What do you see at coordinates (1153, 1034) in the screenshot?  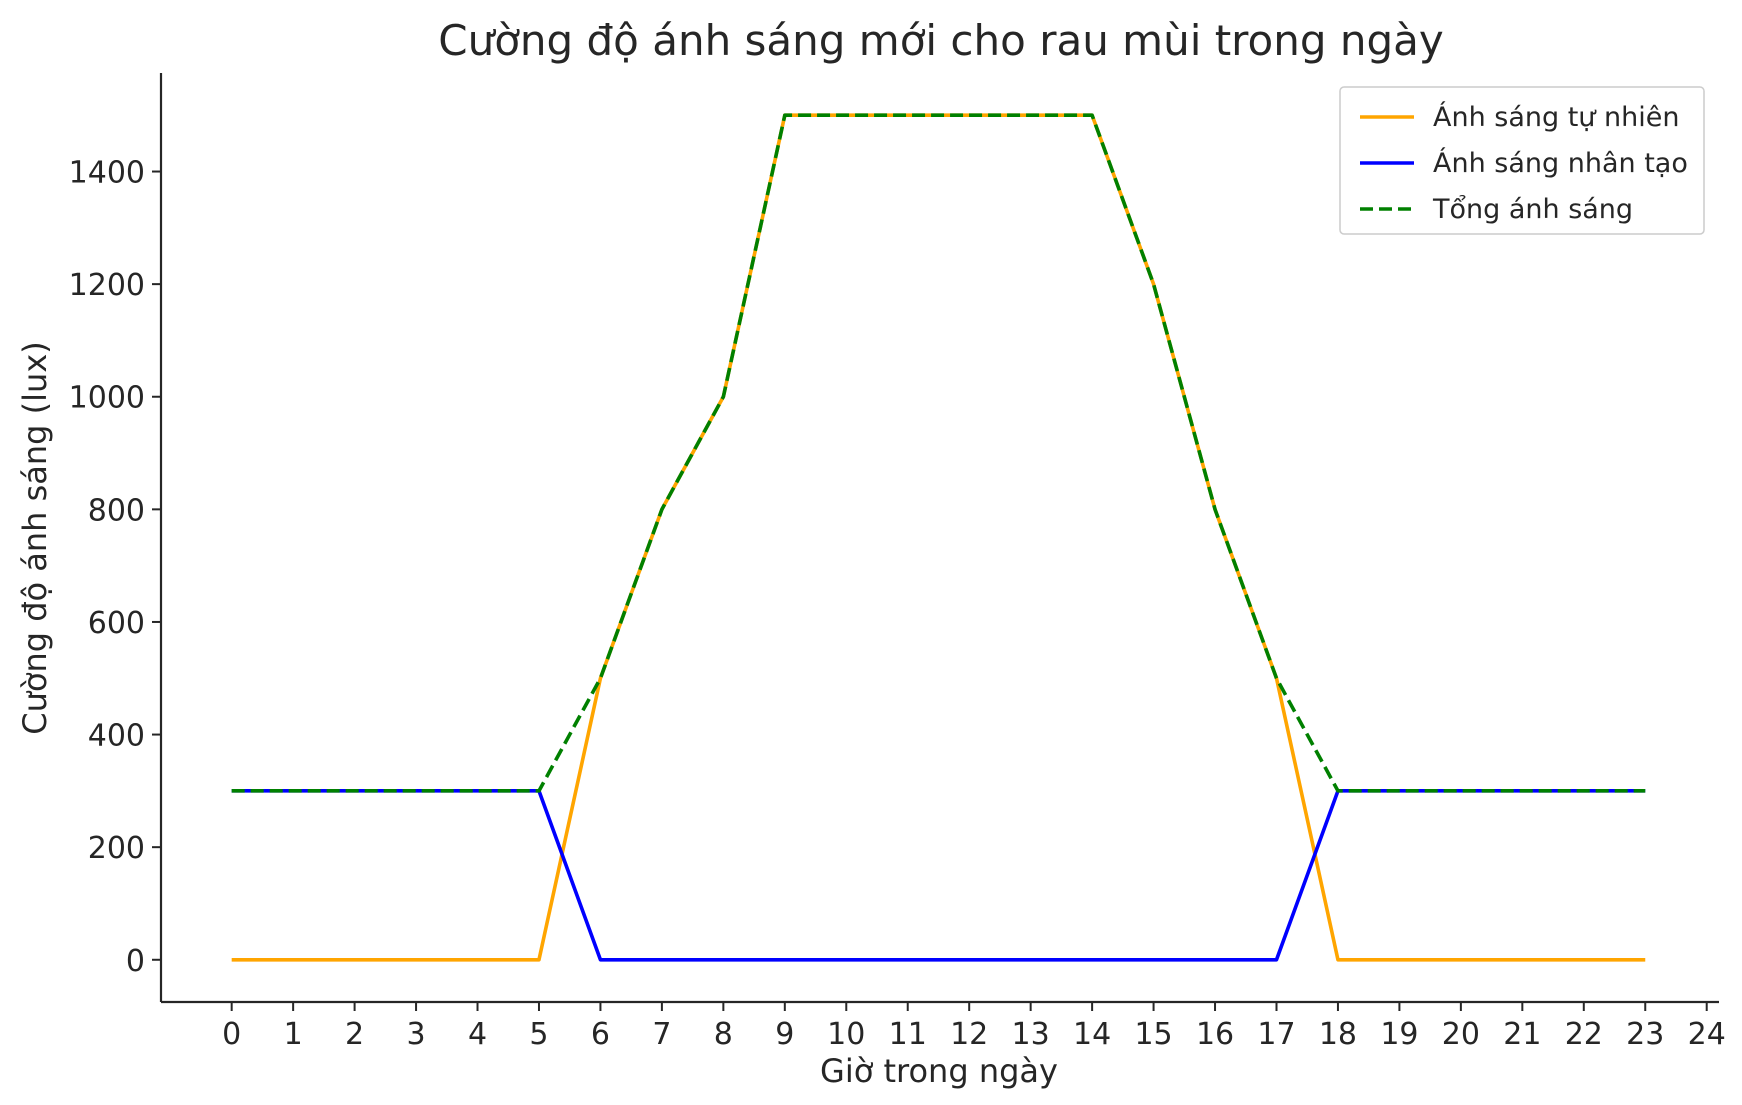 I see `x-tick-label: 15` at bounding box center [1153, 1034].